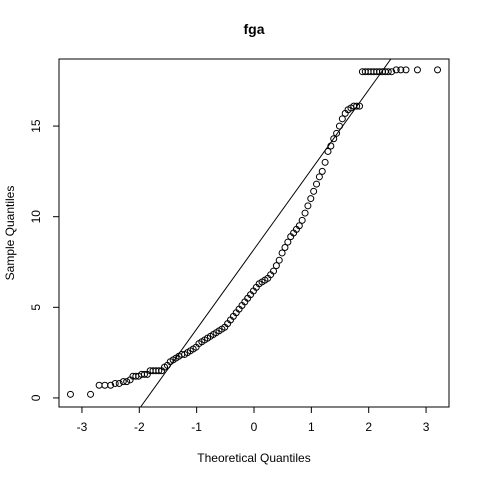  I want to click on y-tick-label: 10, so click(36, 217).